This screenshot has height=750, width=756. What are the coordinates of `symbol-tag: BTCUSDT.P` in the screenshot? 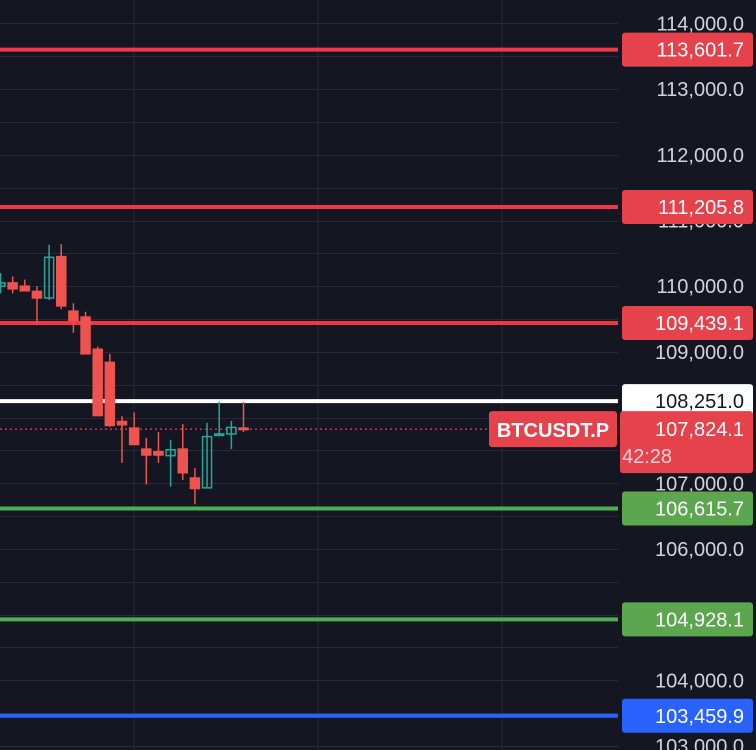 It's located at (553, 429).